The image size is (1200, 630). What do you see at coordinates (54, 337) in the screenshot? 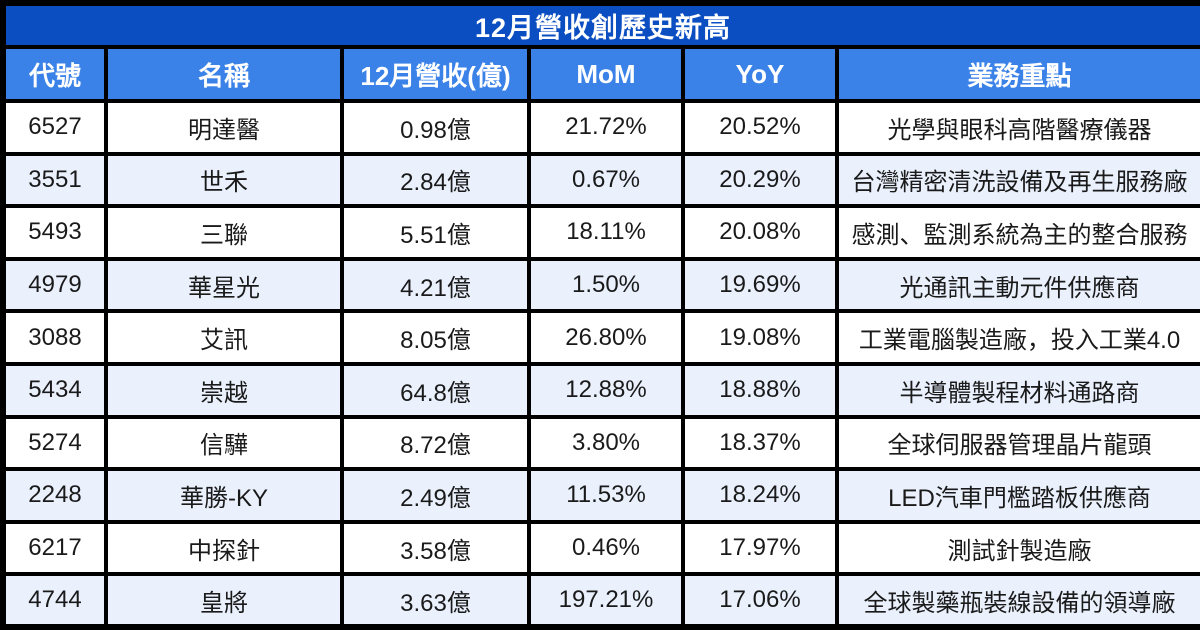
I see `table-cell: 3088` at bounding box center [54, 337].